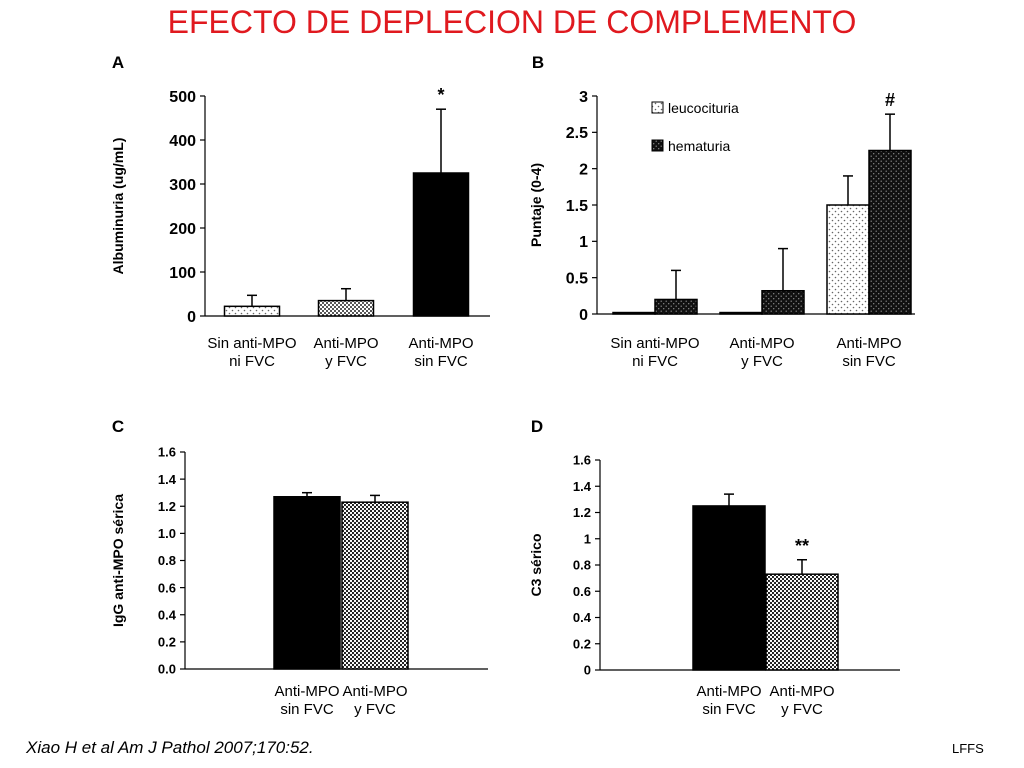 Image resolution: width=1024 pixels, height=768 pixels. Describe the element at coordinates (577, 278) in the screenshot. I see `y-tick-label: 0.5` at that location.